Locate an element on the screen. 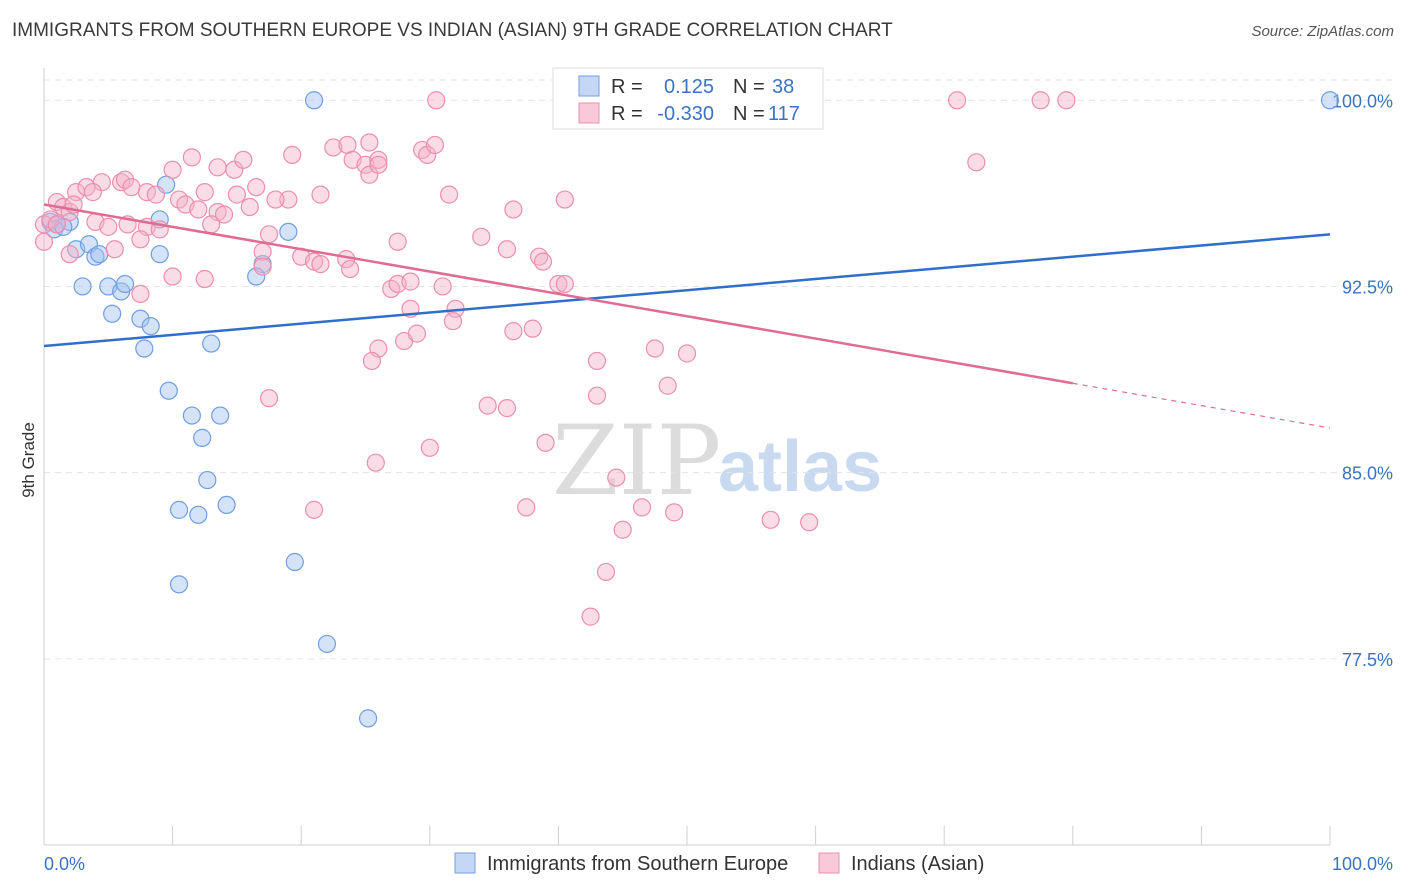 The image size is (1406, 892). watermark: ZIP atlas is located at coordinates (717, 461).